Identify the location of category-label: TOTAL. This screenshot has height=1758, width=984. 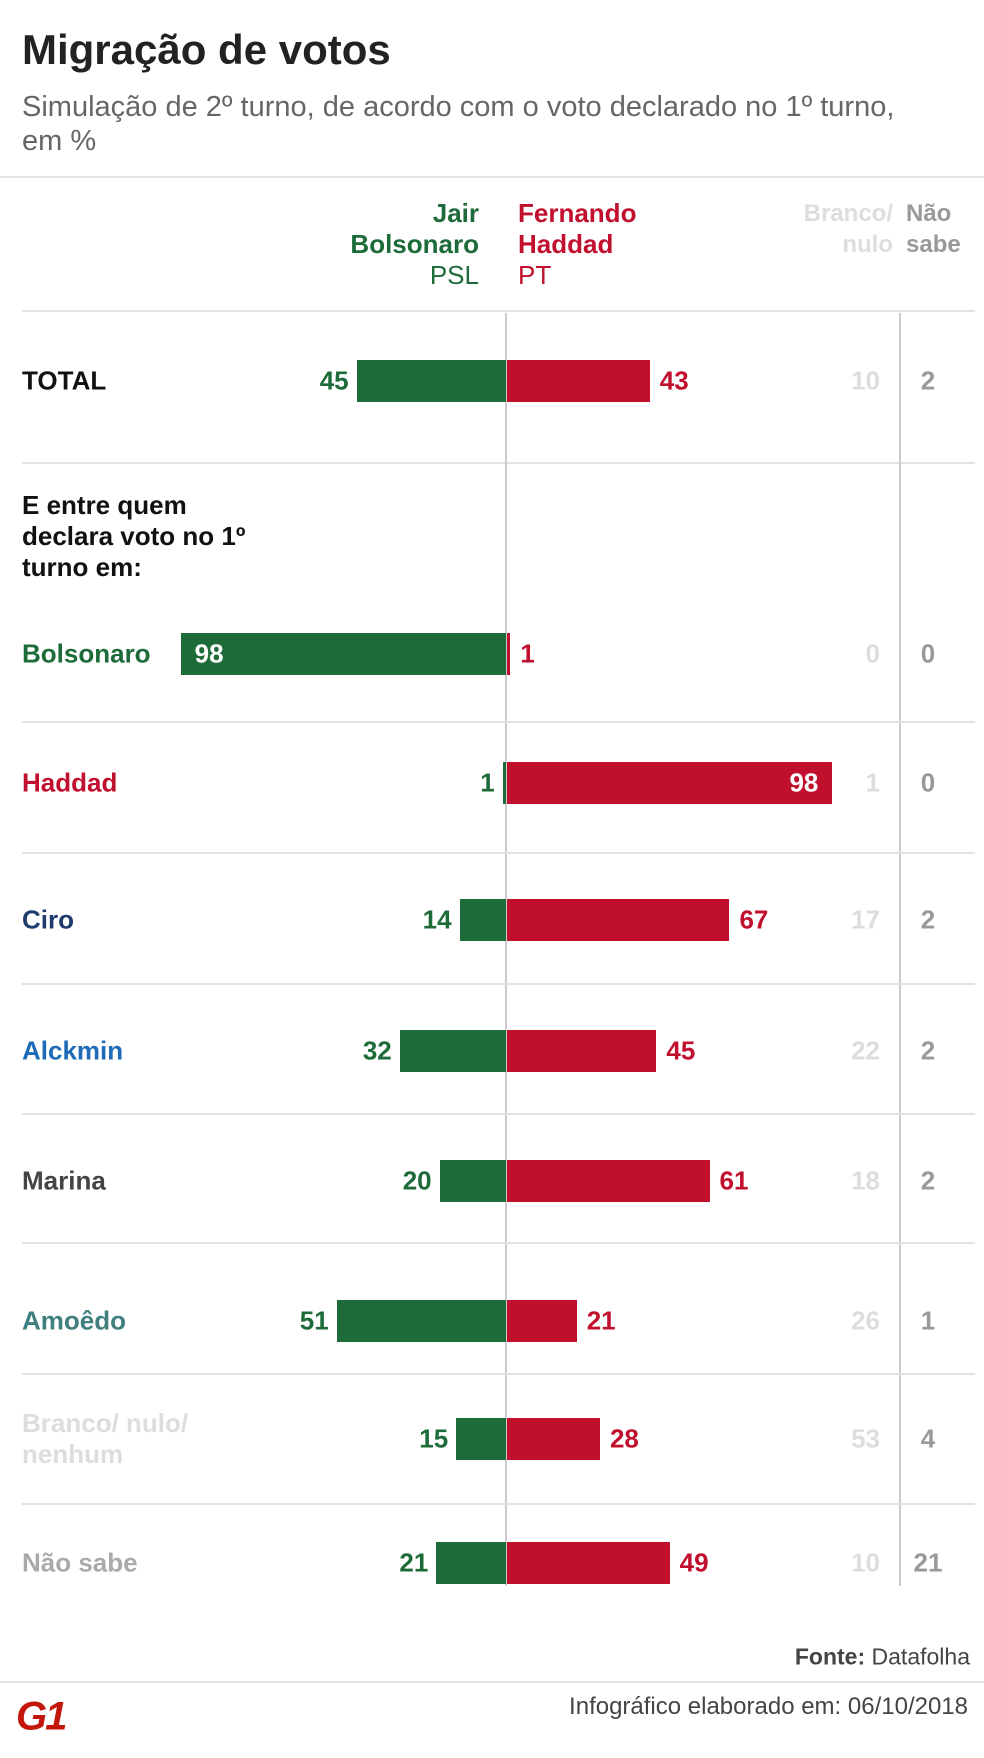
(64, 380).